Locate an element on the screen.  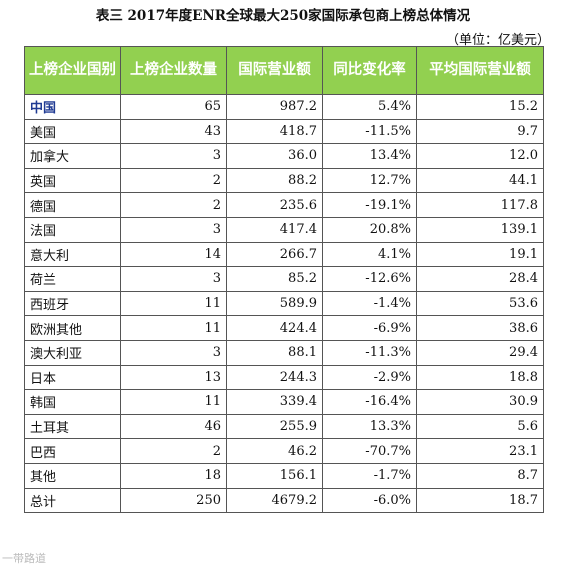
cell-avg-revenue: 139.1 is located at coordinates (480, 229).